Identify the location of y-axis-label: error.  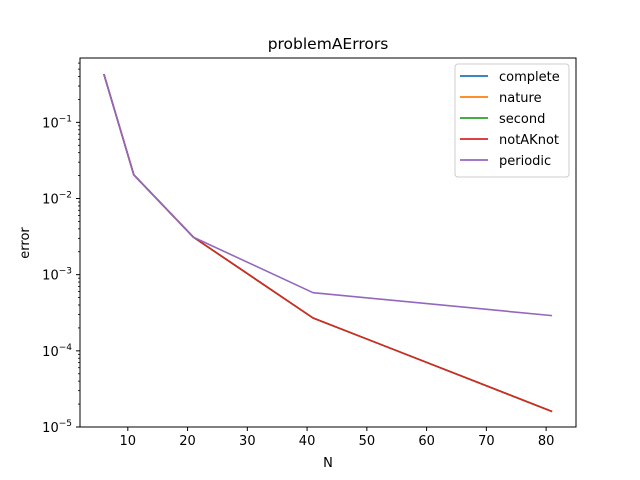
(25, 243).